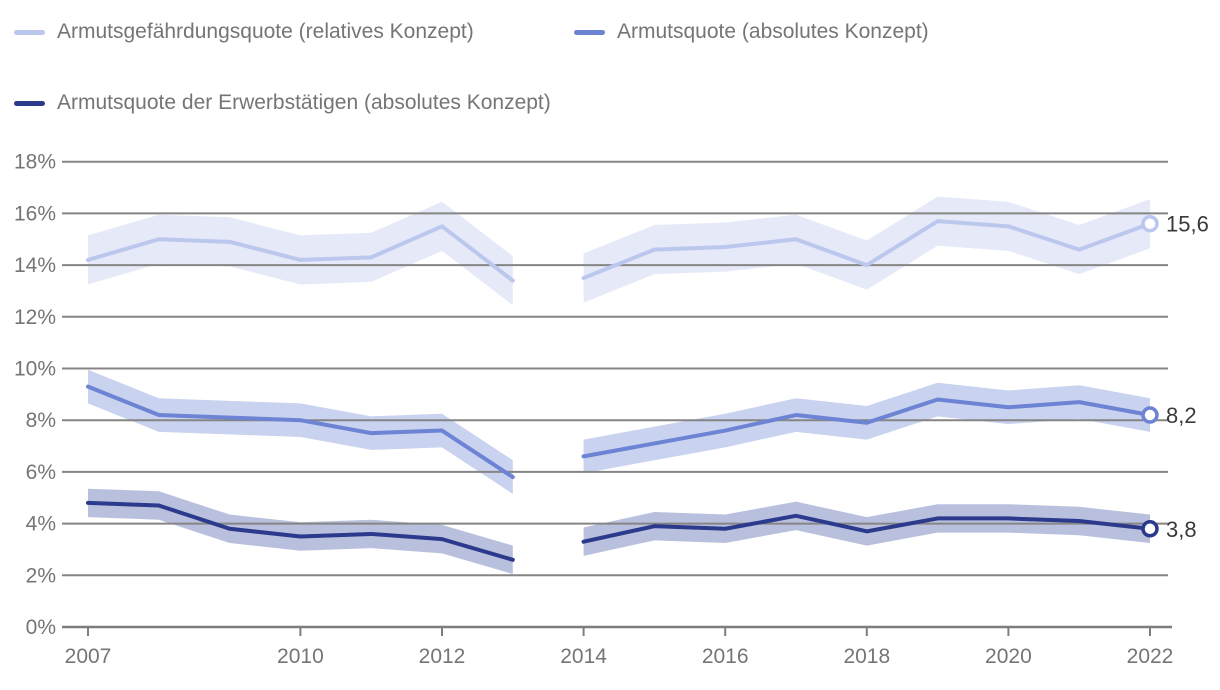 The width and height of the screenshot is (1220, 690). I want to click on y-tick-label-10pct: 10%, so click(35, 369).